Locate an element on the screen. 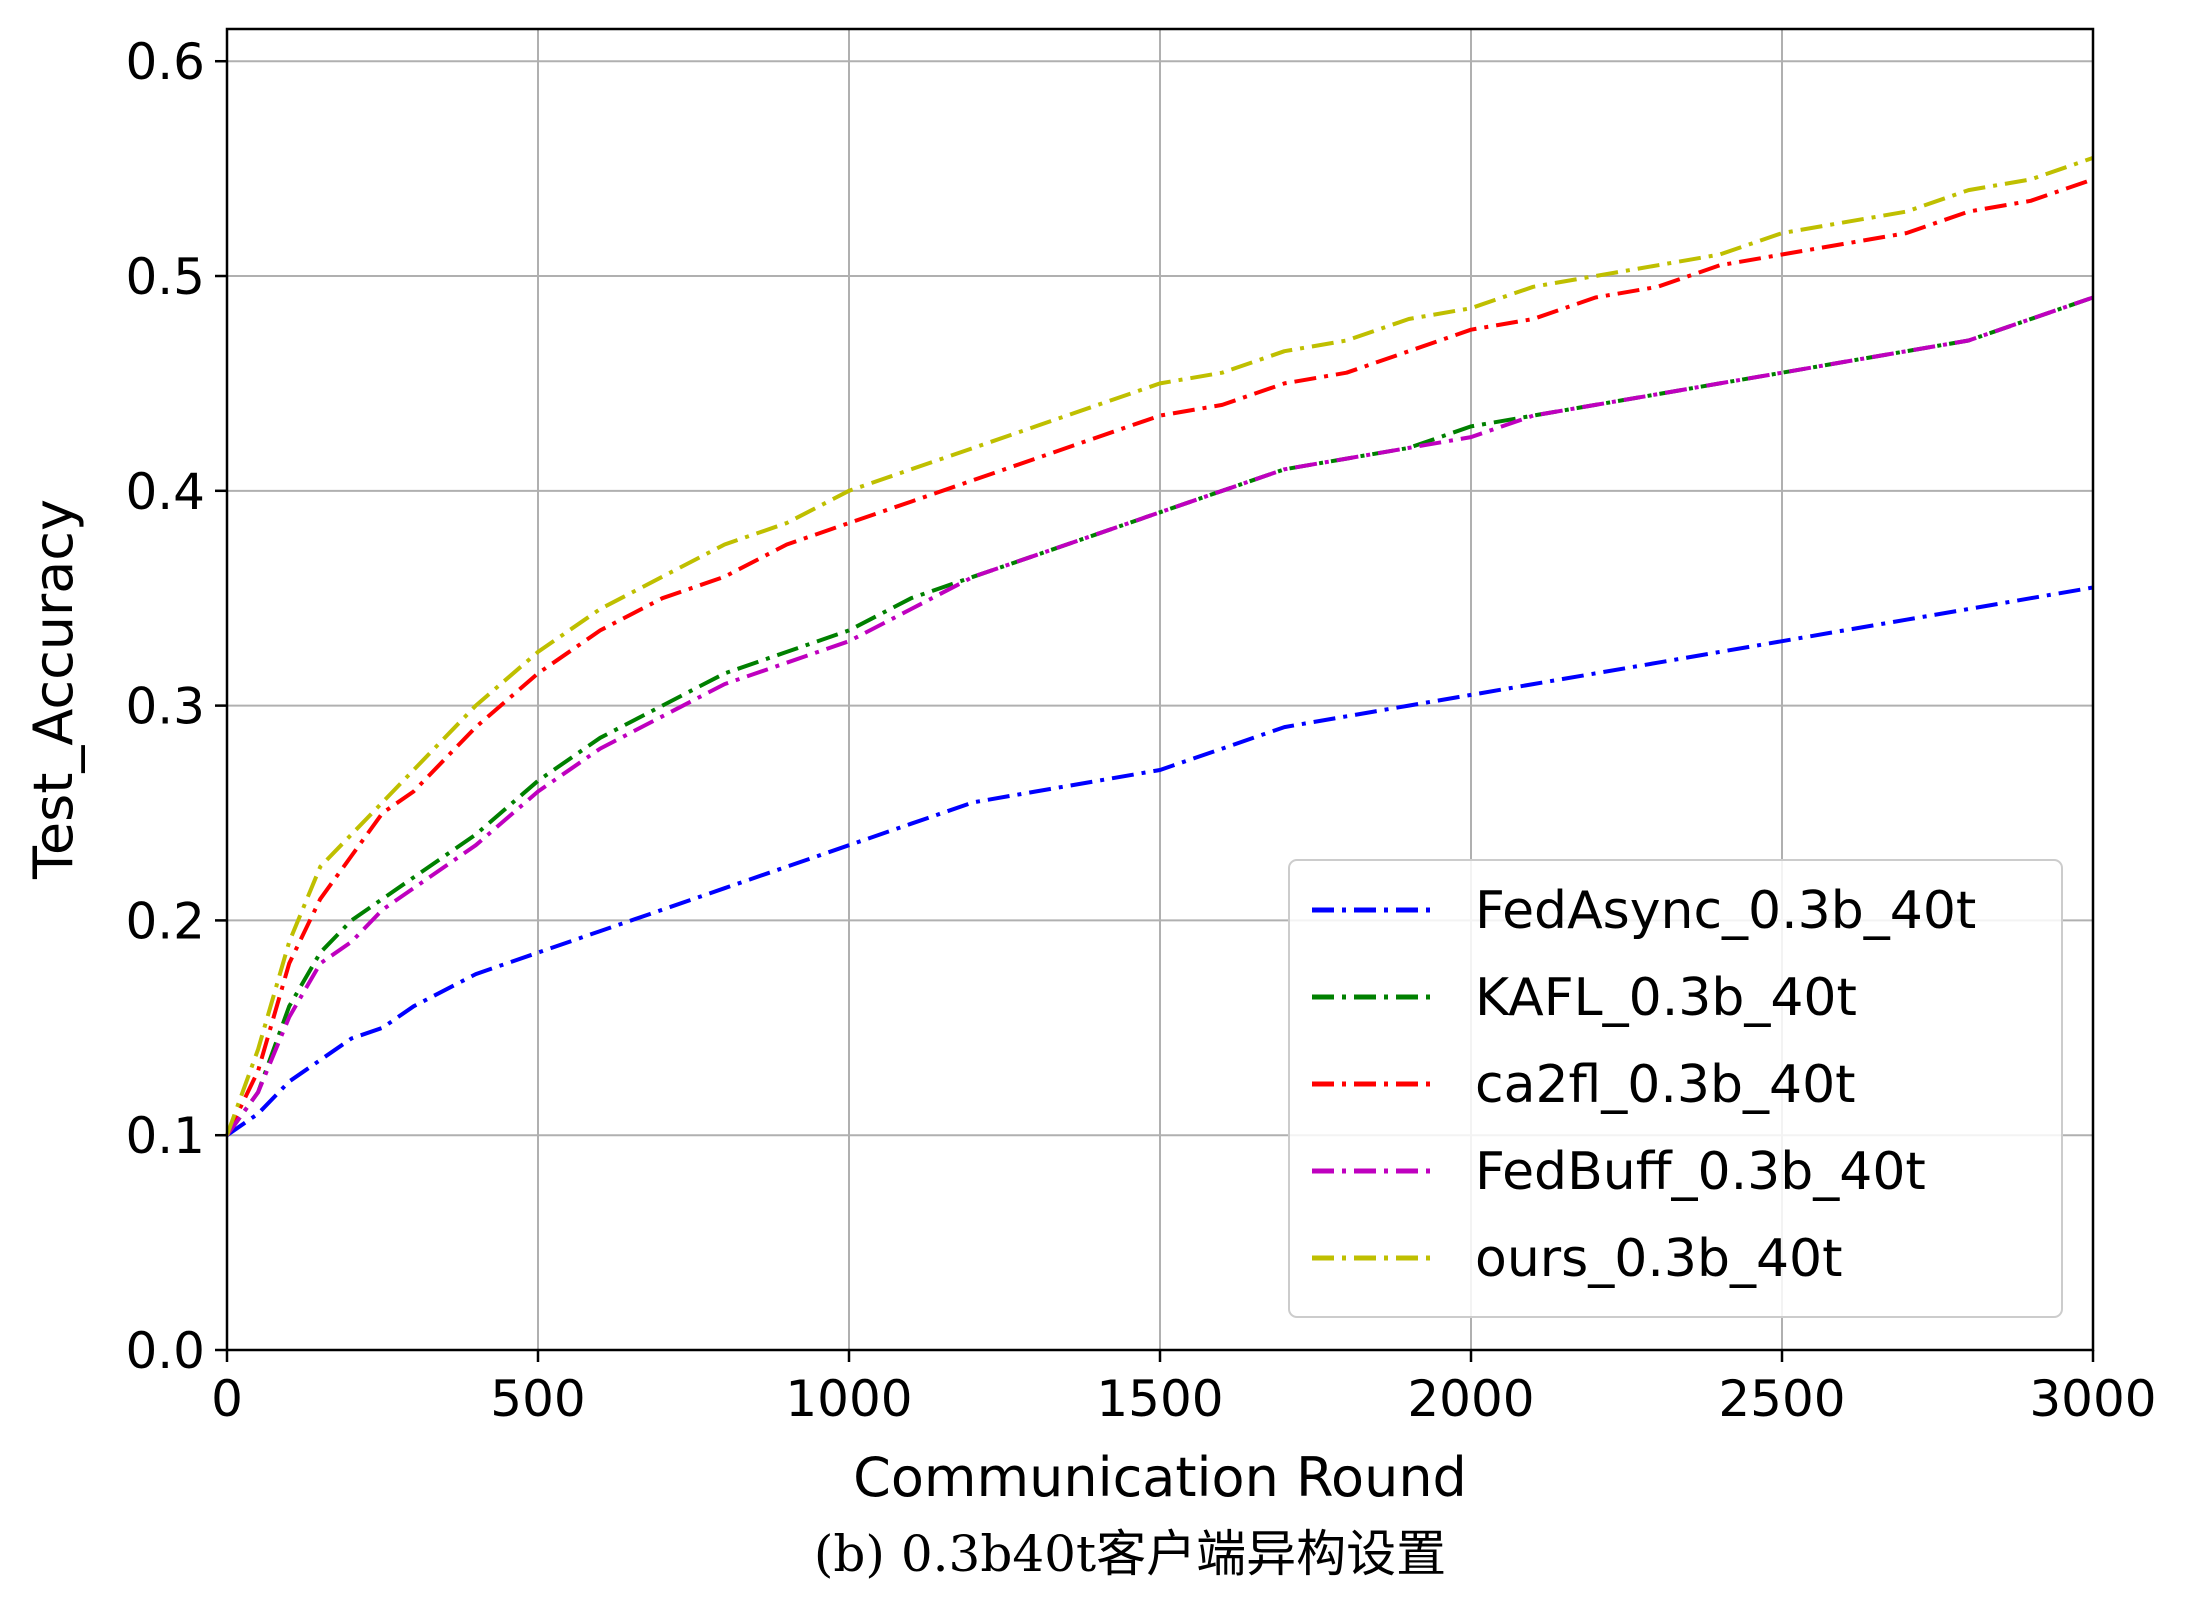 Image resolution: width=2189 pixels, height=1608 pixels. legend-frame is located at coordinates (1675, 1088).